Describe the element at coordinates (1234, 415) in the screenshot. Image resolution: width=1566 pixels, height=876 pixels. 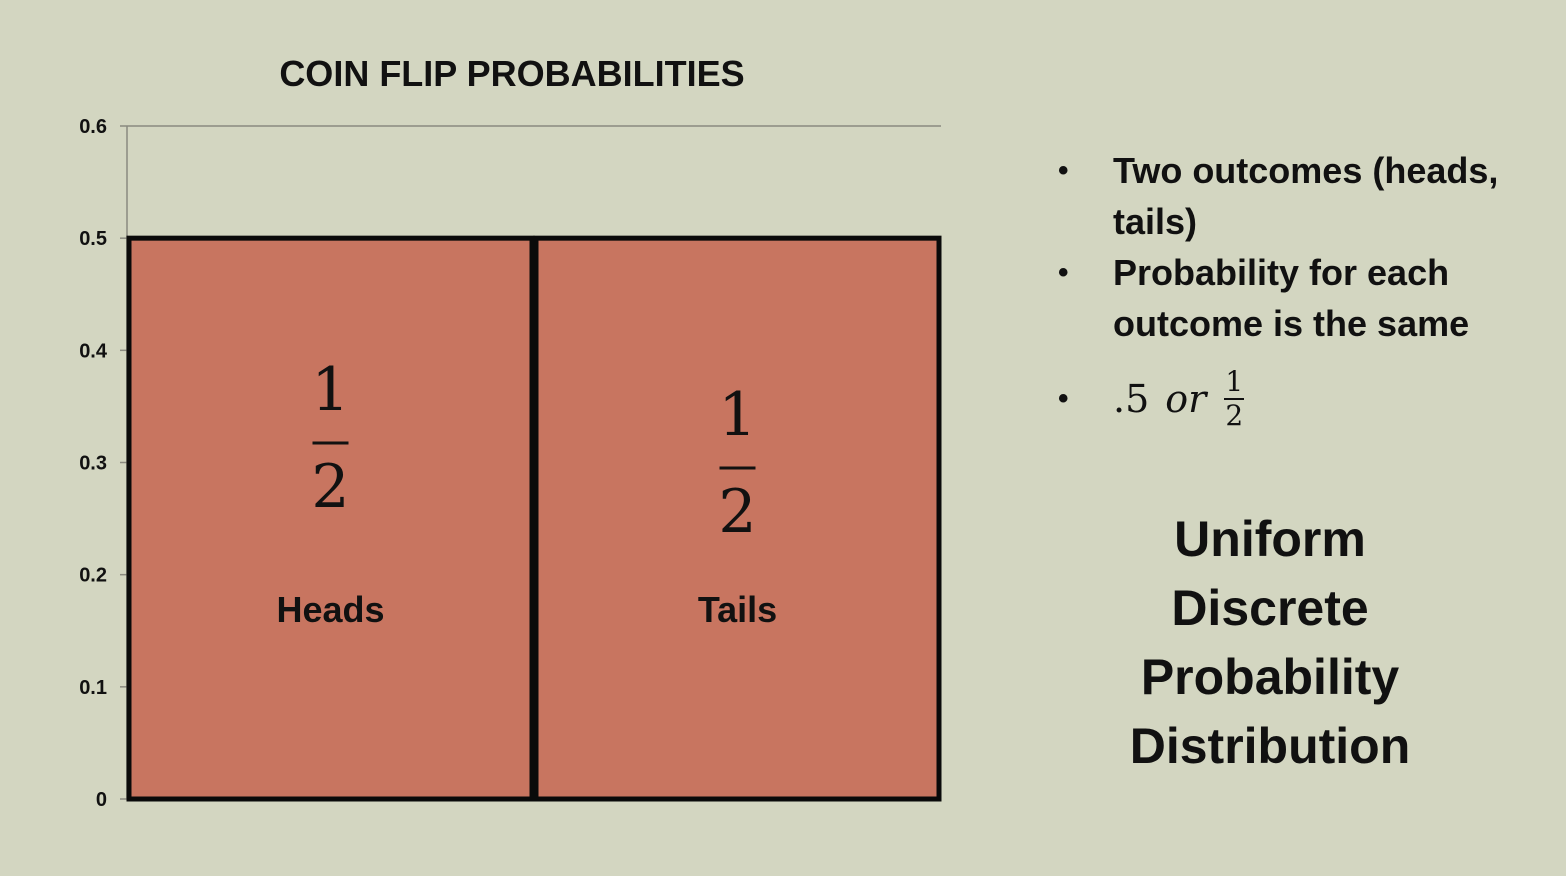
I see `fraction-denominator: 2` at that location.